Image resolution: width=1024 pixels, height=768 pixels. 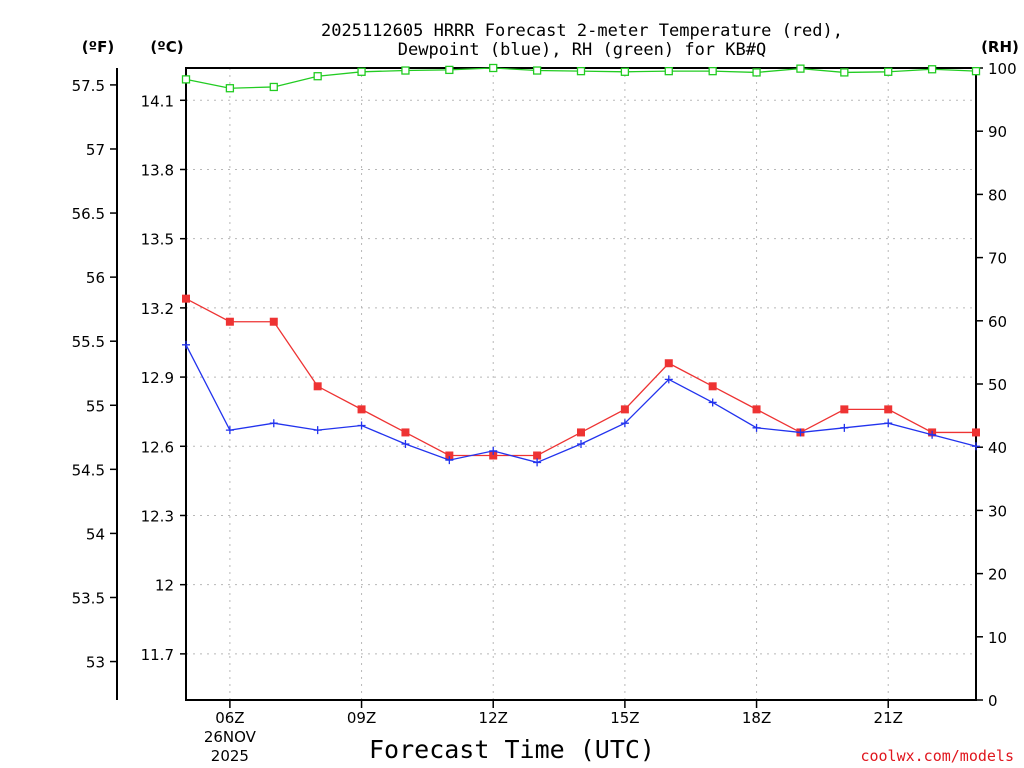 What do you see at coordinates (361, 718) in the screenshot?
I see `x-tick-label: 09Z` at bounding box center [361, 718].